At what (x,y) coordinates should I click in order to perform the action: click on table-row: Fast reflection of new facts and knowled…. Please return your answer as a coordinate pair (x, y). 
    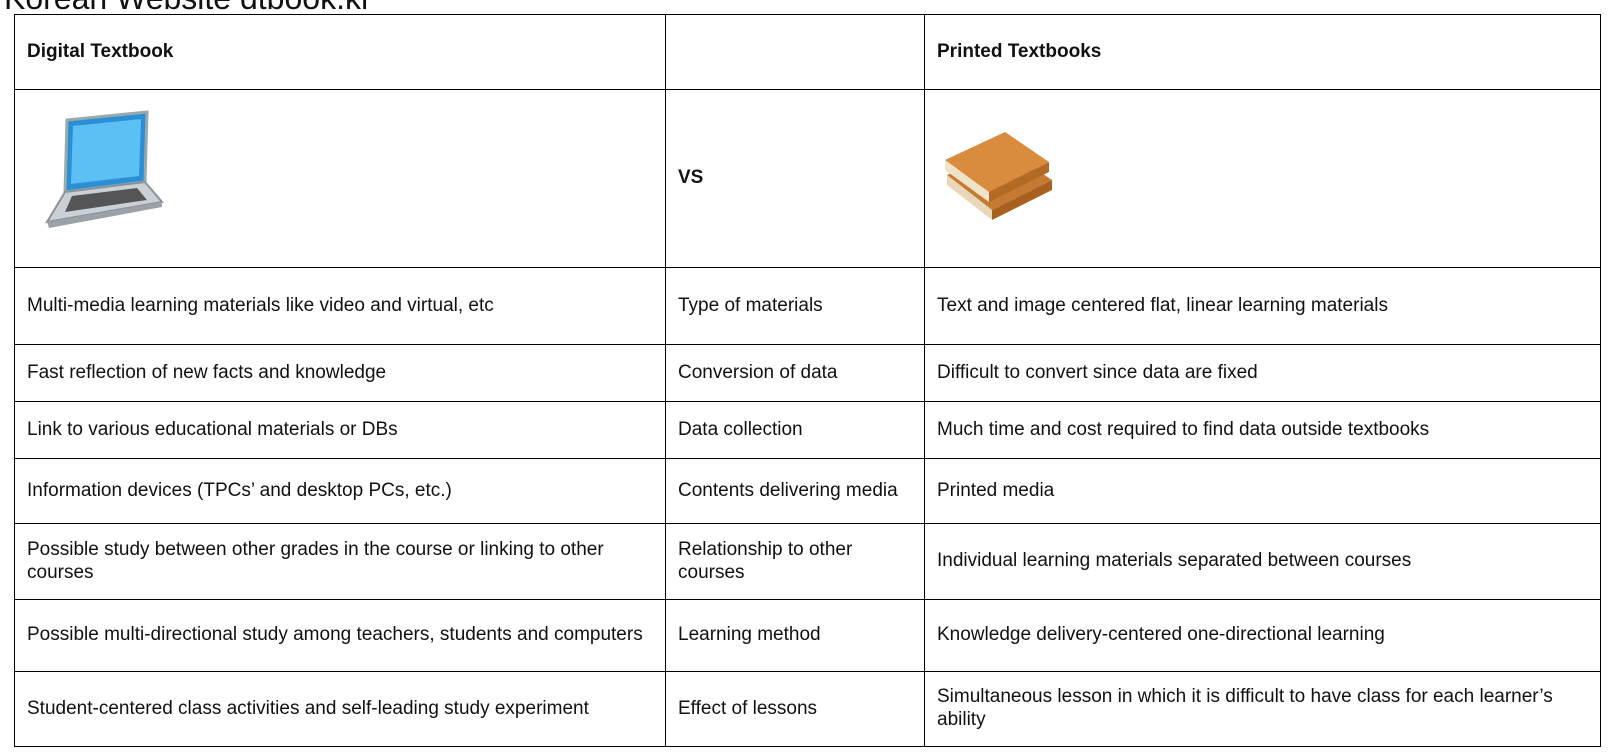
    Looking at the image, I should click on (807, 373).